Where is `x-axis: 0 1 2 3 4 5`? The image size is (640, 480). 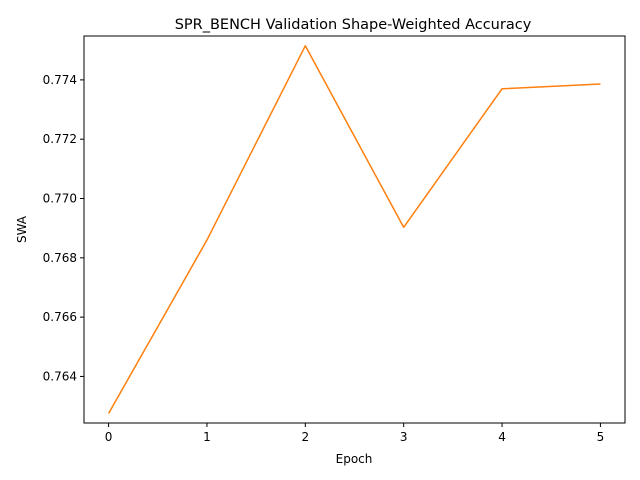
x-axis: 0 1 2 3 4 5 is located at coordinates (354, 433).